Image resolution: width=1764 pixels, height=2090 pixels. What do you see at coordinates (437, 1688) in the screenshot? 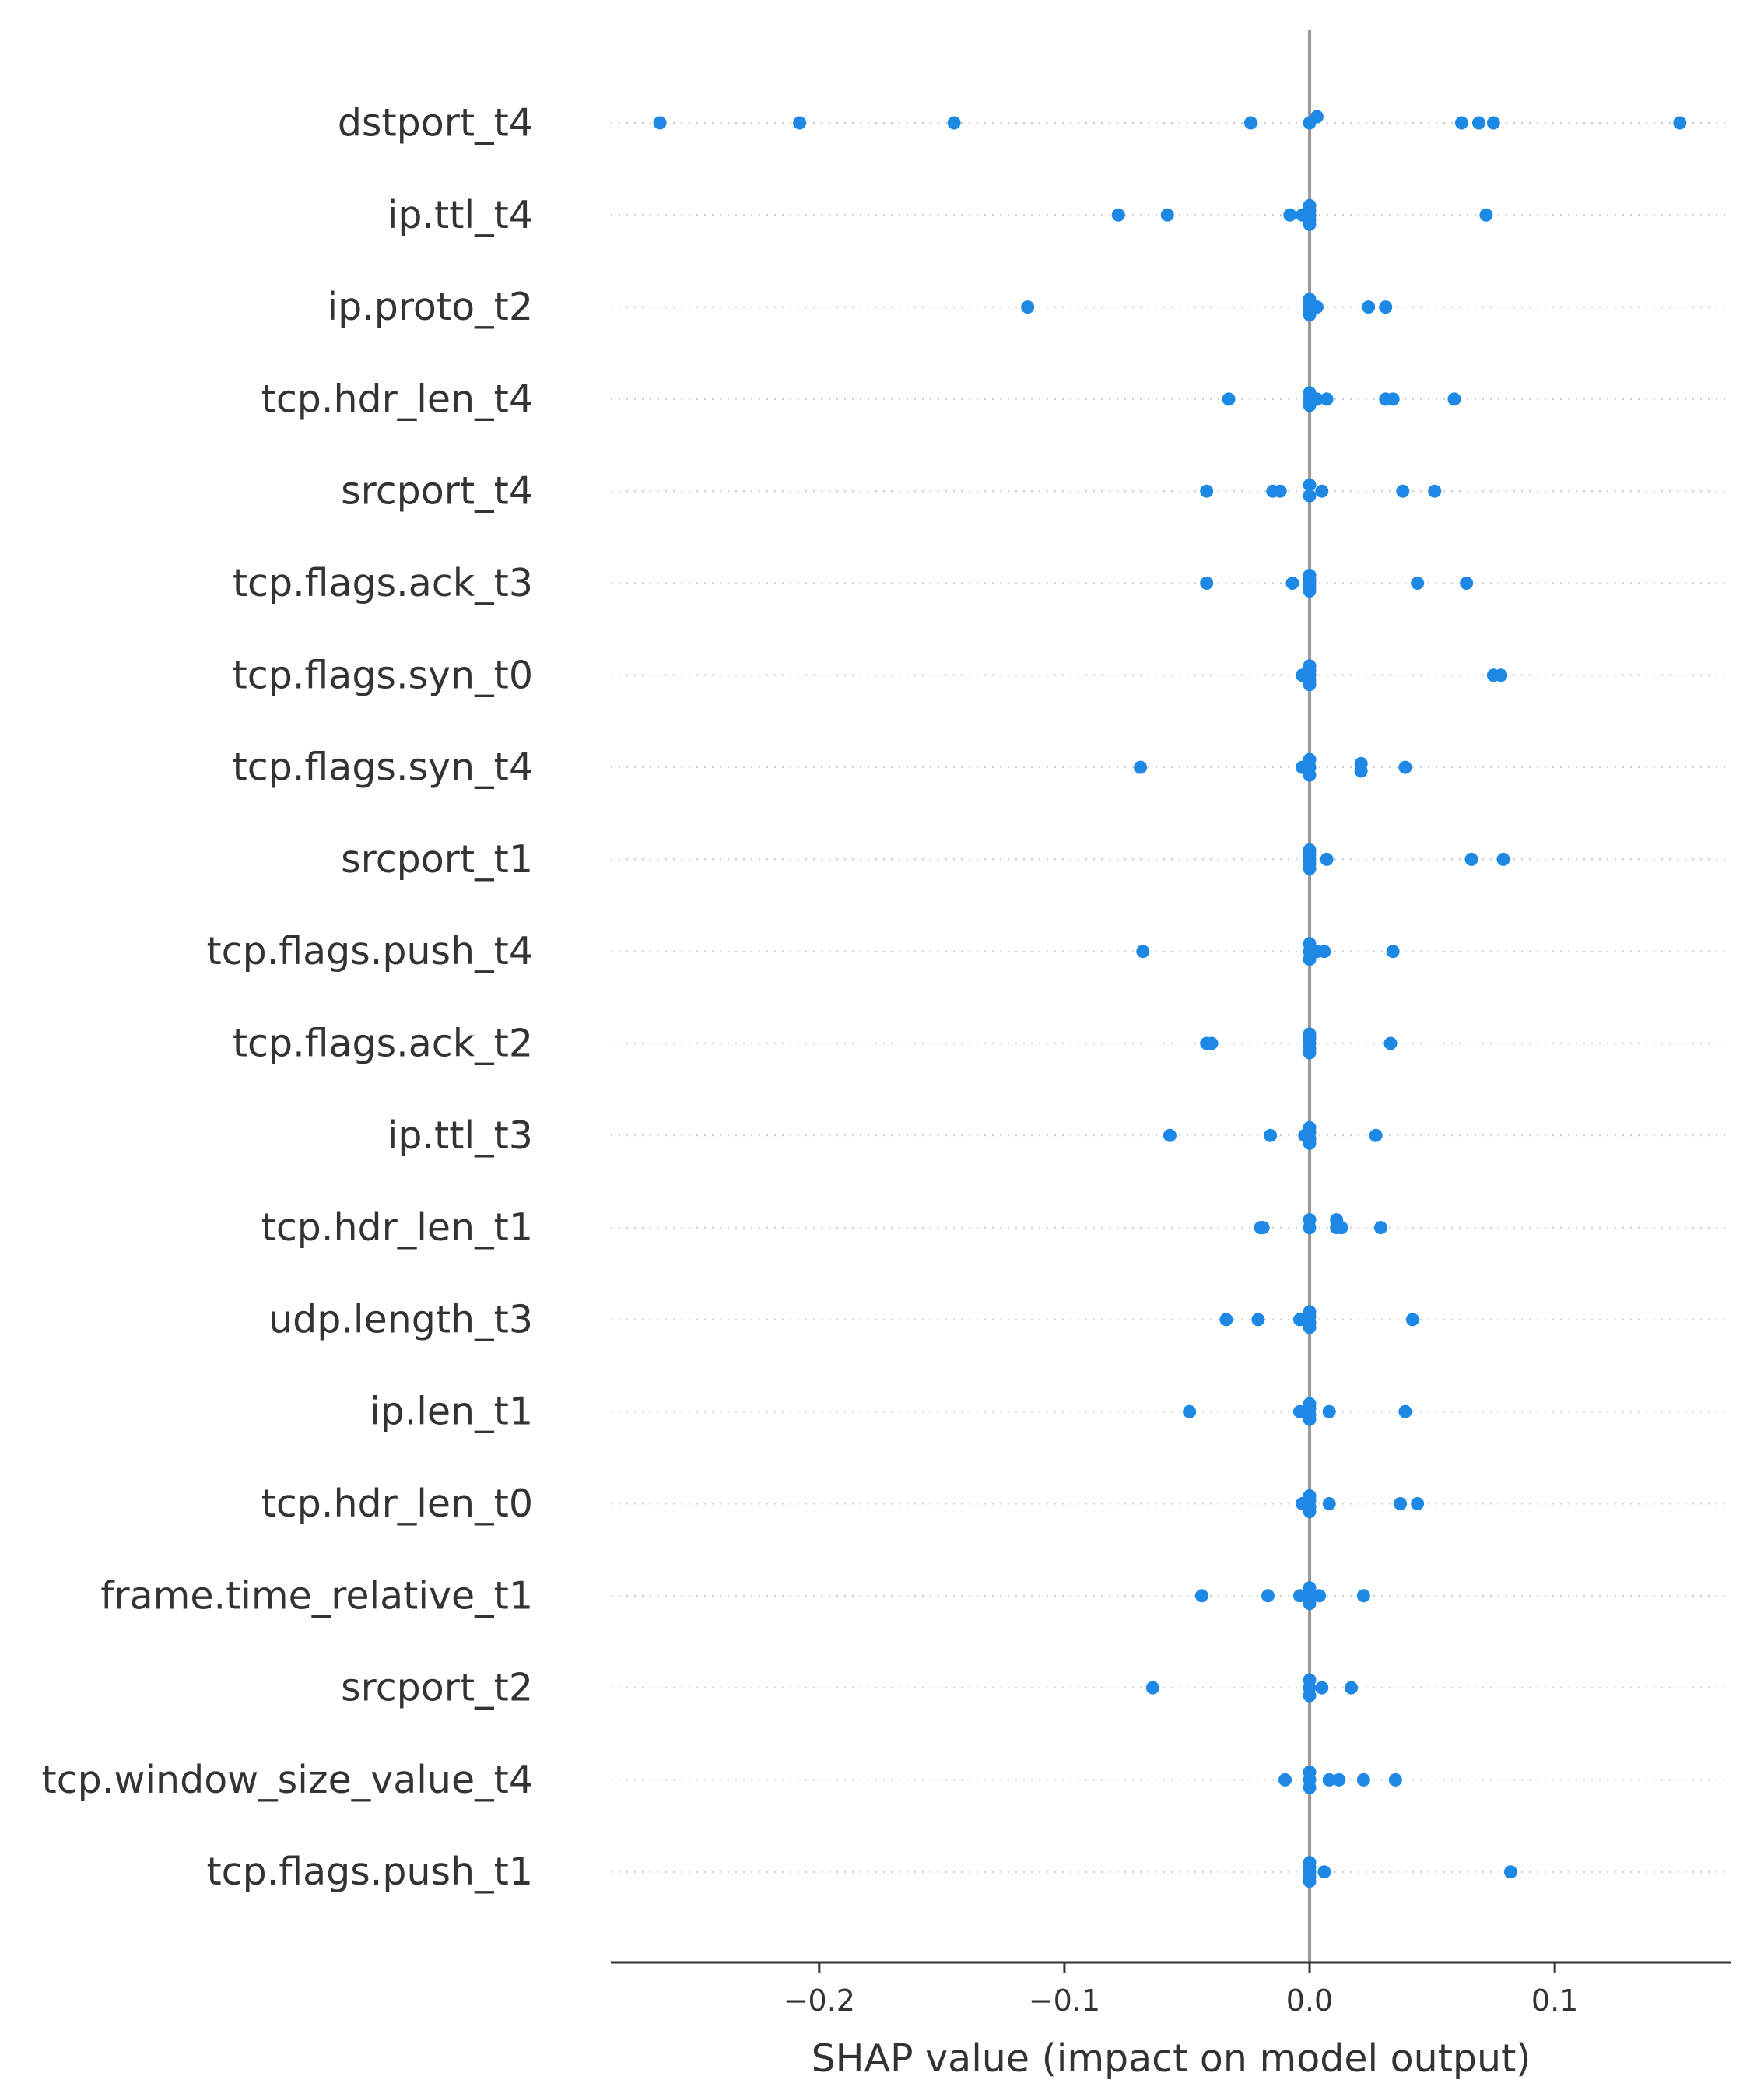
I see `feature-label: srcport_t2` at bounding box center [437, 1688].